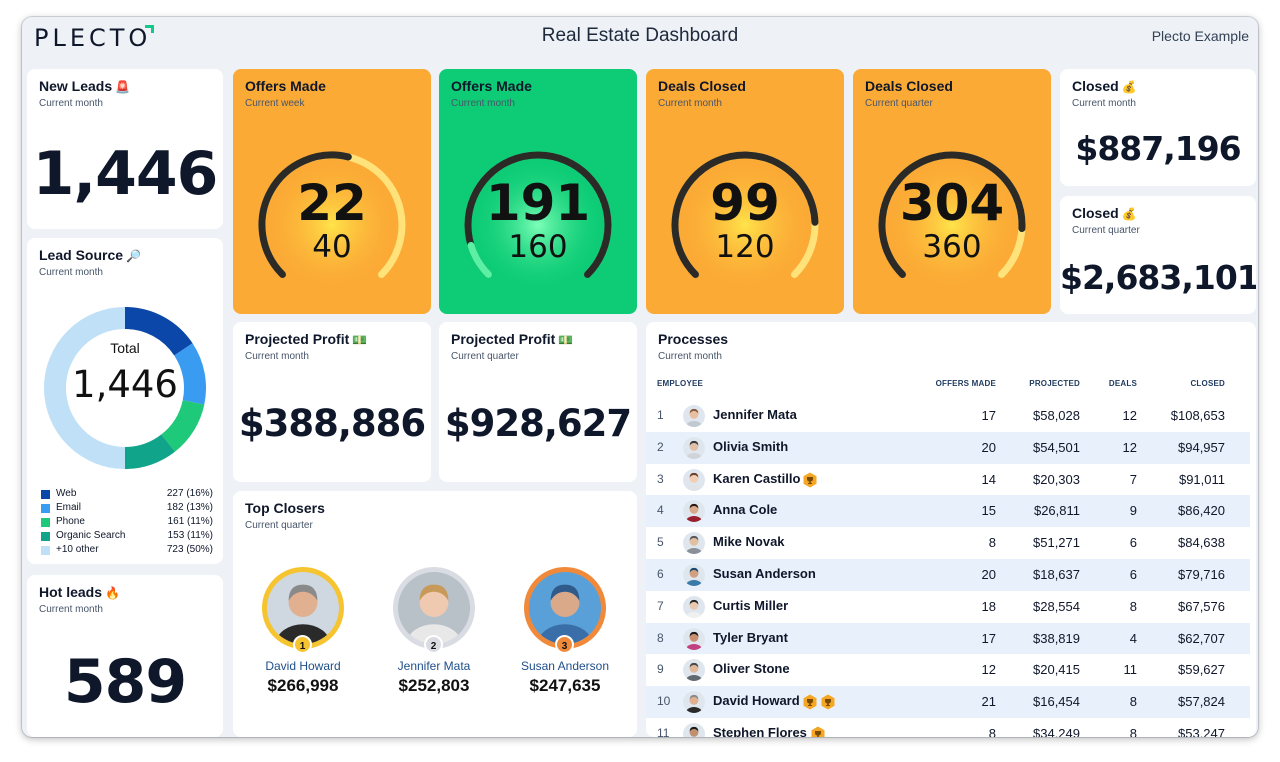 This screenshot has height=762, width=1280. Describe the element at coordinates (948, 574) in the screenshot. I see `table-row: 6 Susan Anderson 20 $18,637 6 $79,716` at that location.